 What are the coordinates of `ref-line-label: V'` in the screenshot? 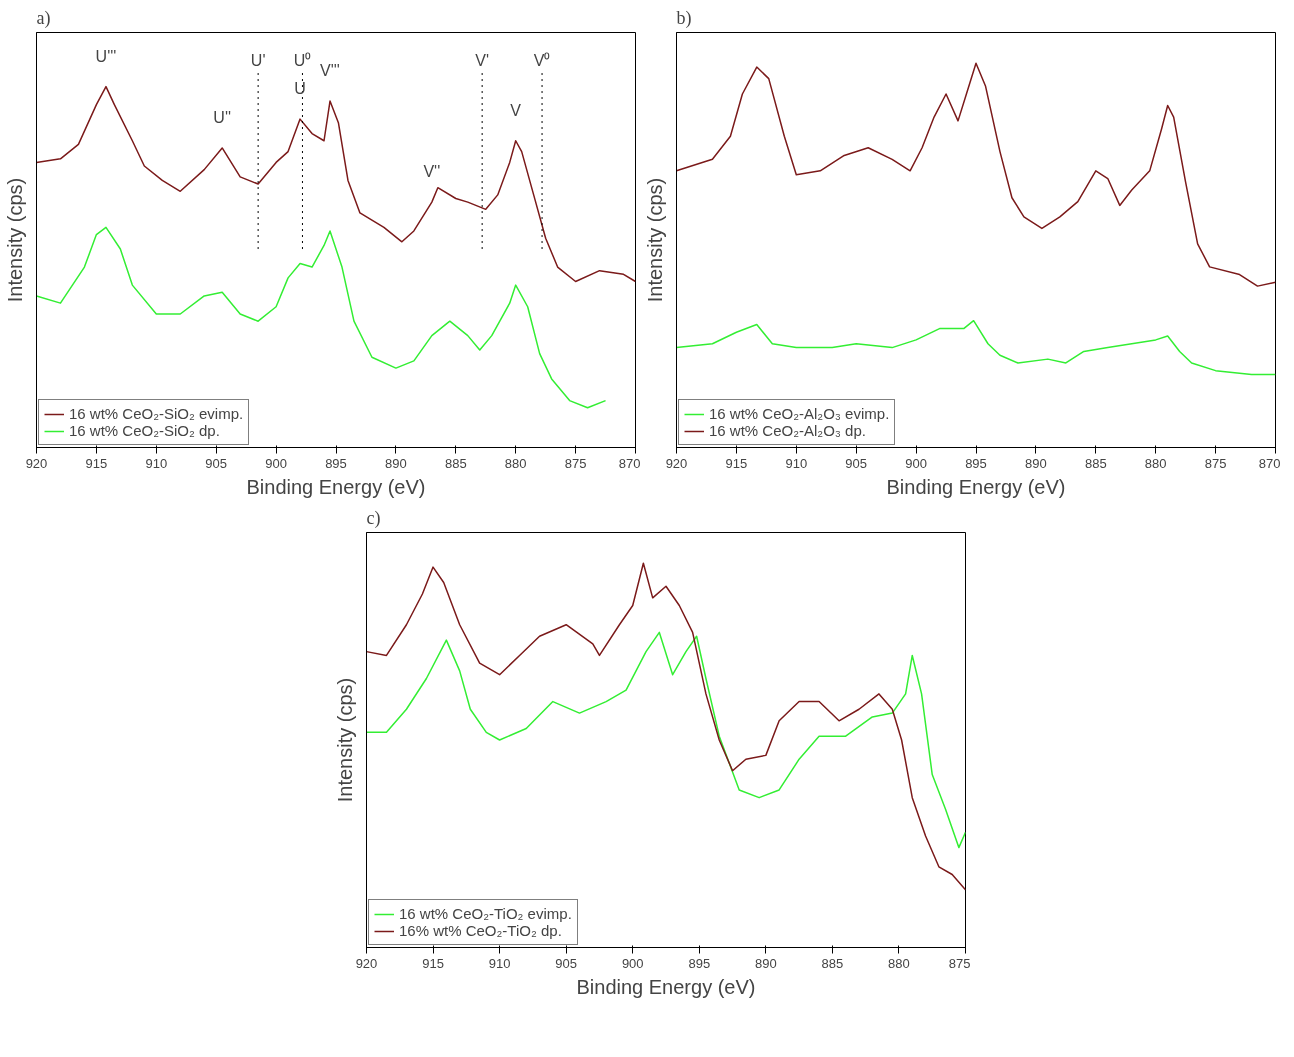 It's located at (482, 60).